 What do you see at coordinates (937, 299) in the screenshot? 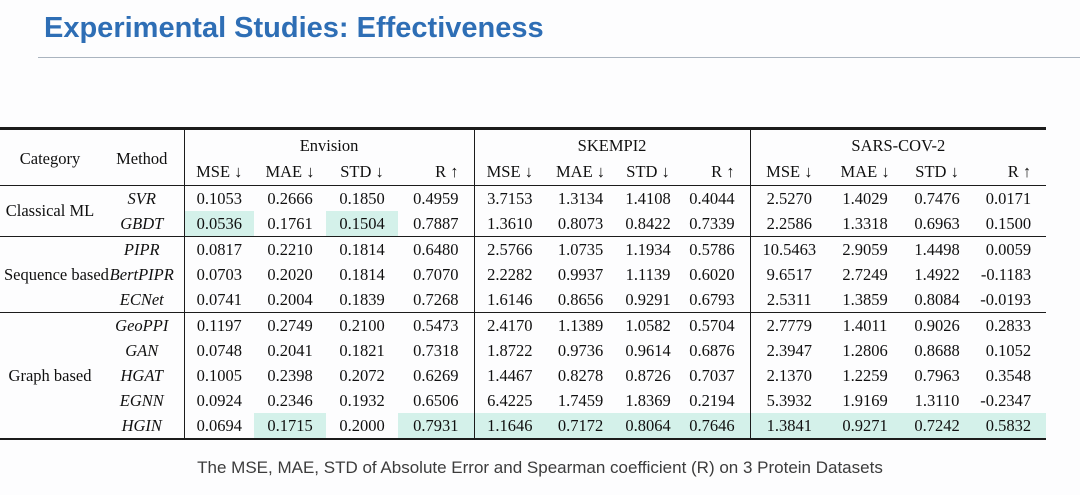
I see `value-cell: 0.8084` at bounding box center [937, 299].